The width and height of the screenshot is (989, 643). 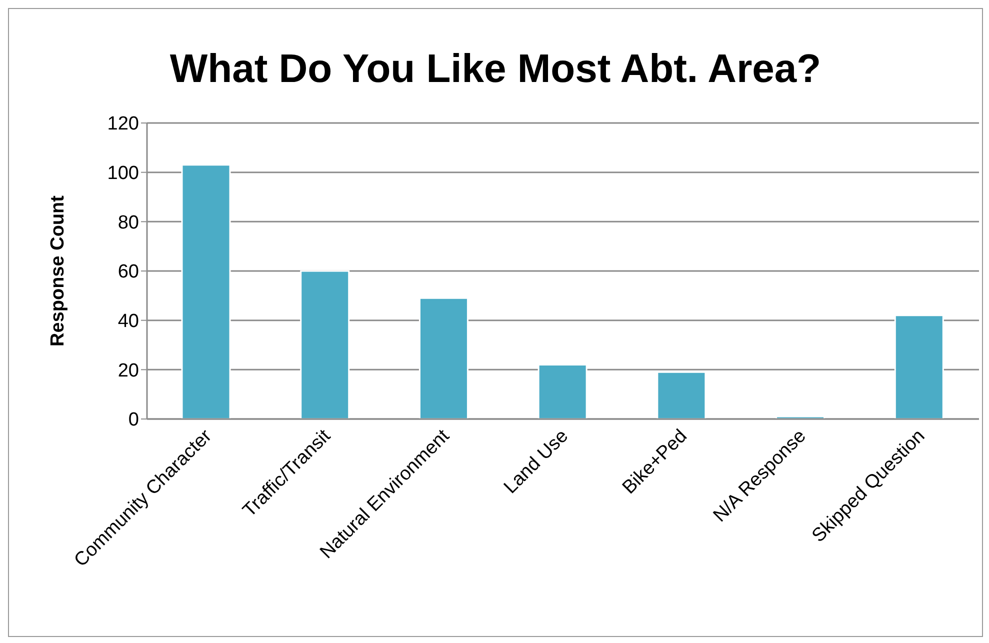 What do you see at coordinates (58, 270) in the screenshot?
I see `y-axis-title: Response Count` at bounding box center [58, 270].